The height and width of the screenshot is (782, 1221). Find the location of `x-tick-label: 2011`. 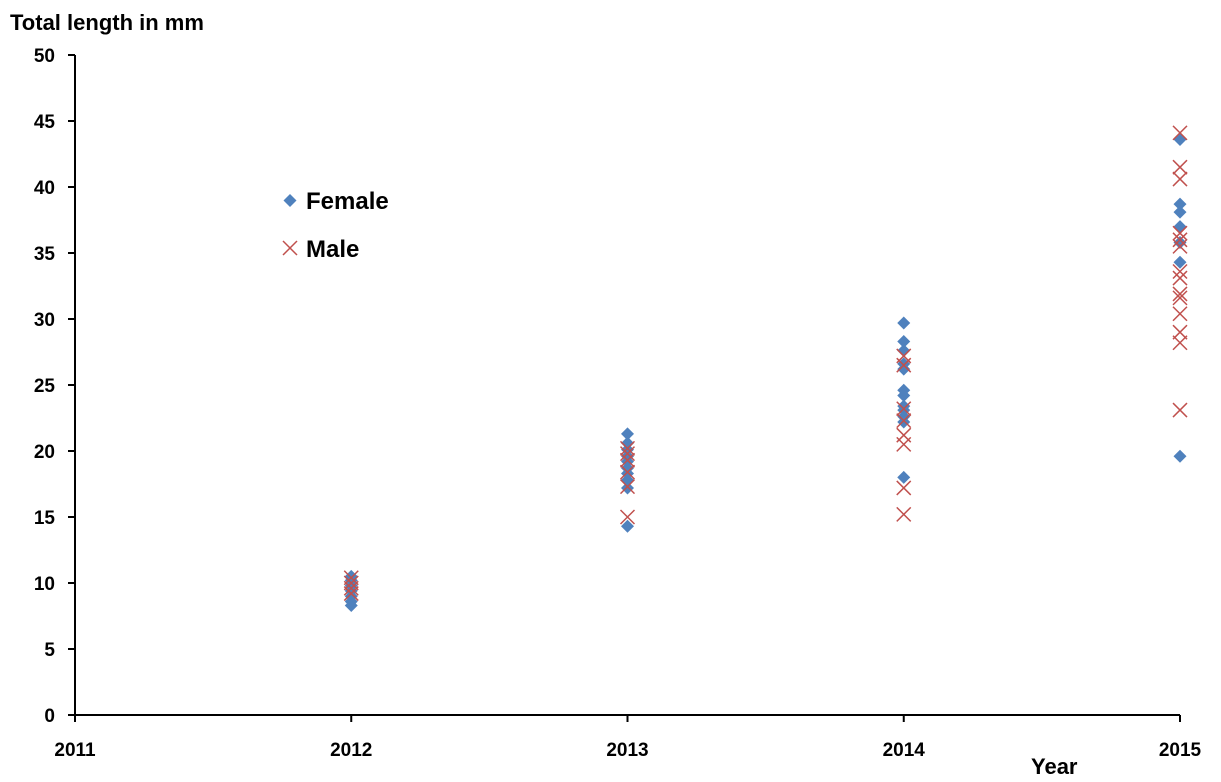

x-tick-label: 2011 is located at coordinates (75, 750).